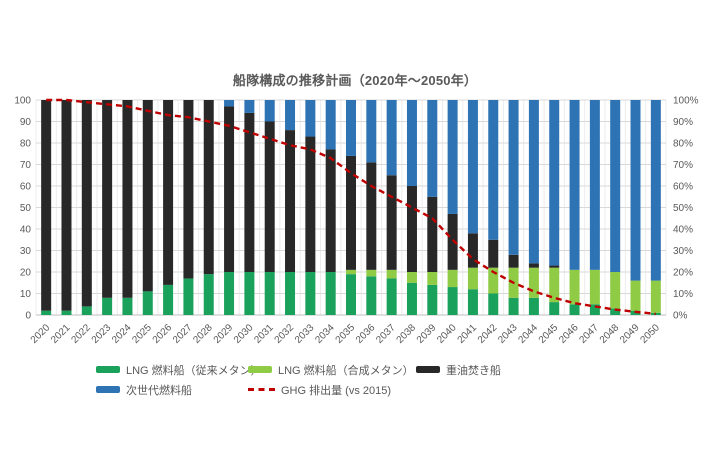 This screenshot has width=710, height=474. What do you see at coordinates (163, 334) in the screenshot?
I see `x-axis-label: 2026` at bounding box center [163, 334].